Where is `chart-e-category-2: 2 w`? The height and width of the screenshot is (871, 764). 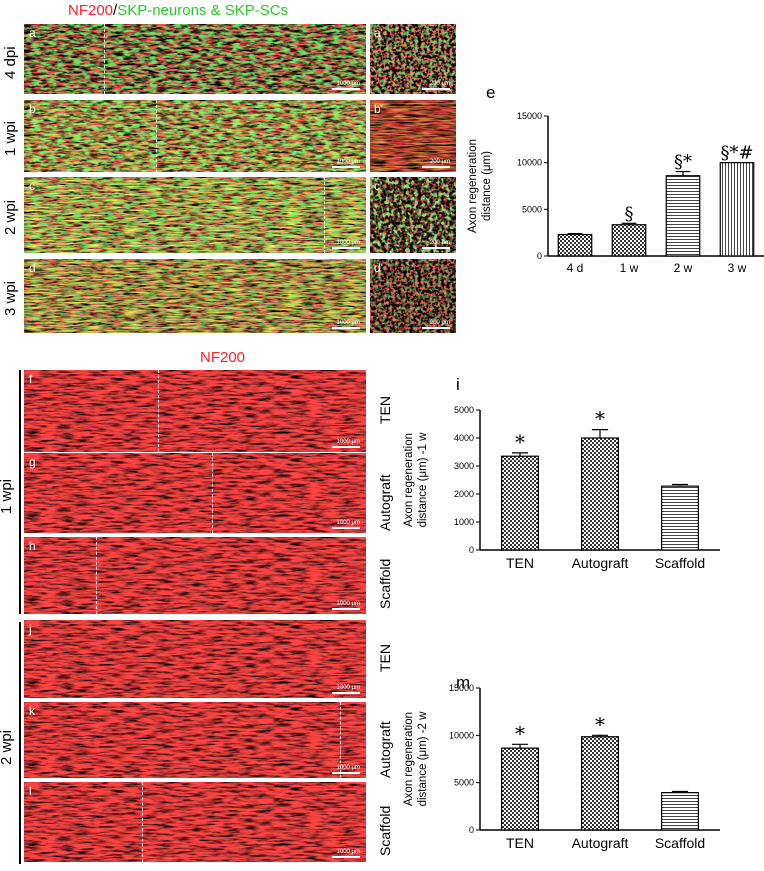
chart-e-category-2: 2 w is located at coordinates (683, 268).